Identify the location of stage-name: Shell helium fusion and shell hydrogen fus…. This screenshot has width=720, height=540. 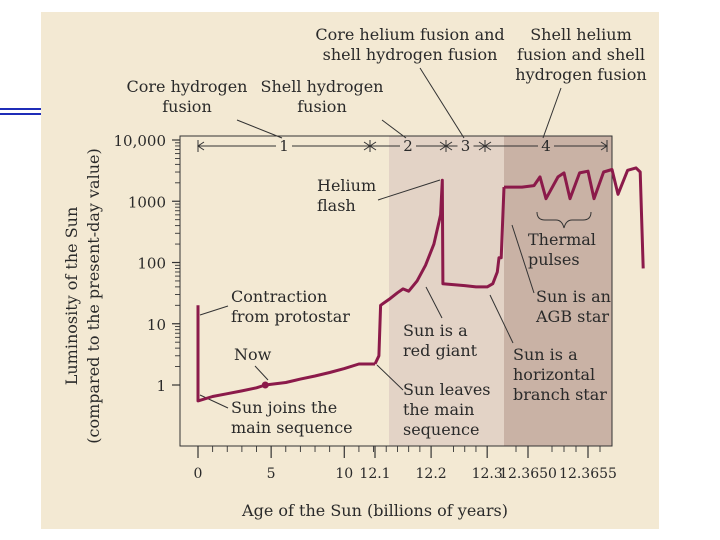
(580, 54).